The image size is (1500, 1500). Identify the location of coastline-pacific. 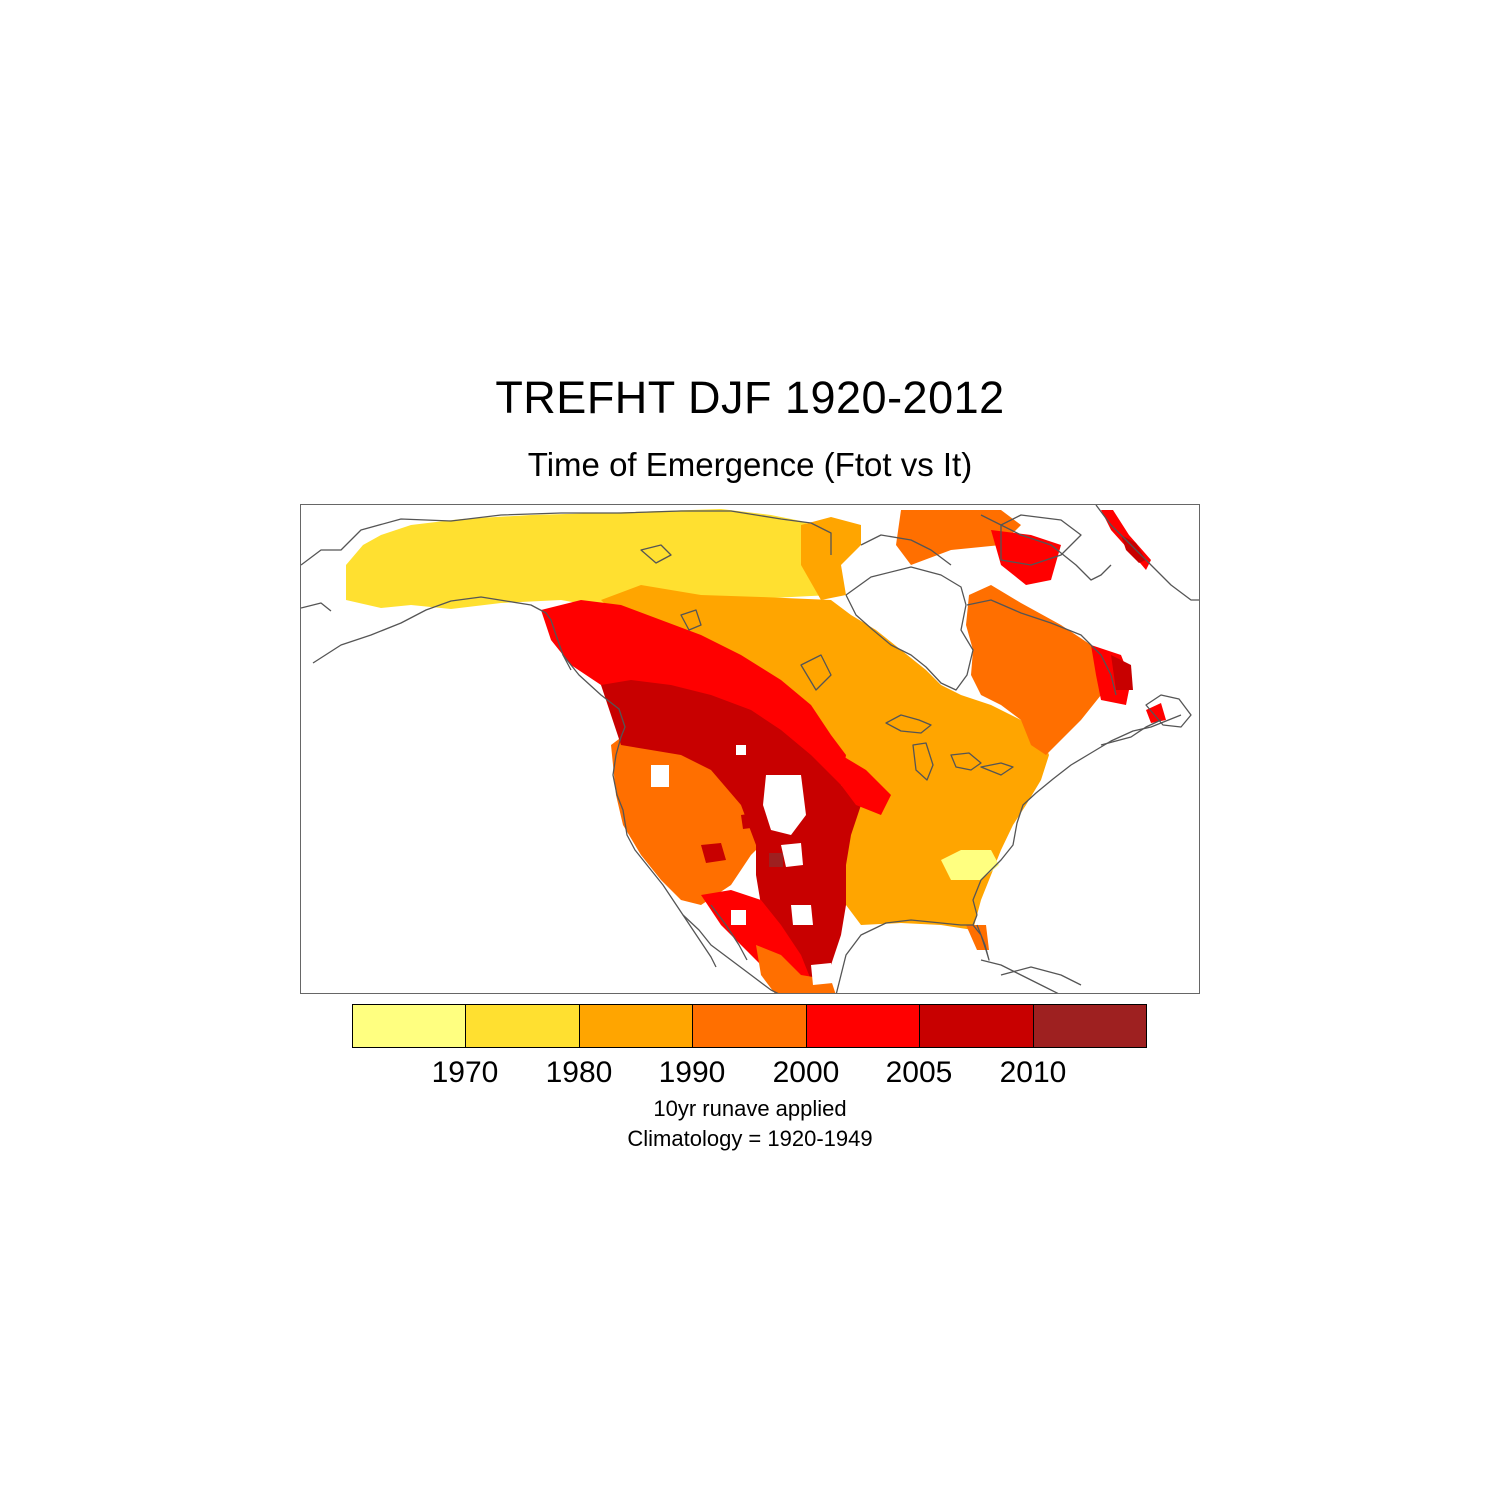
(670, 823).